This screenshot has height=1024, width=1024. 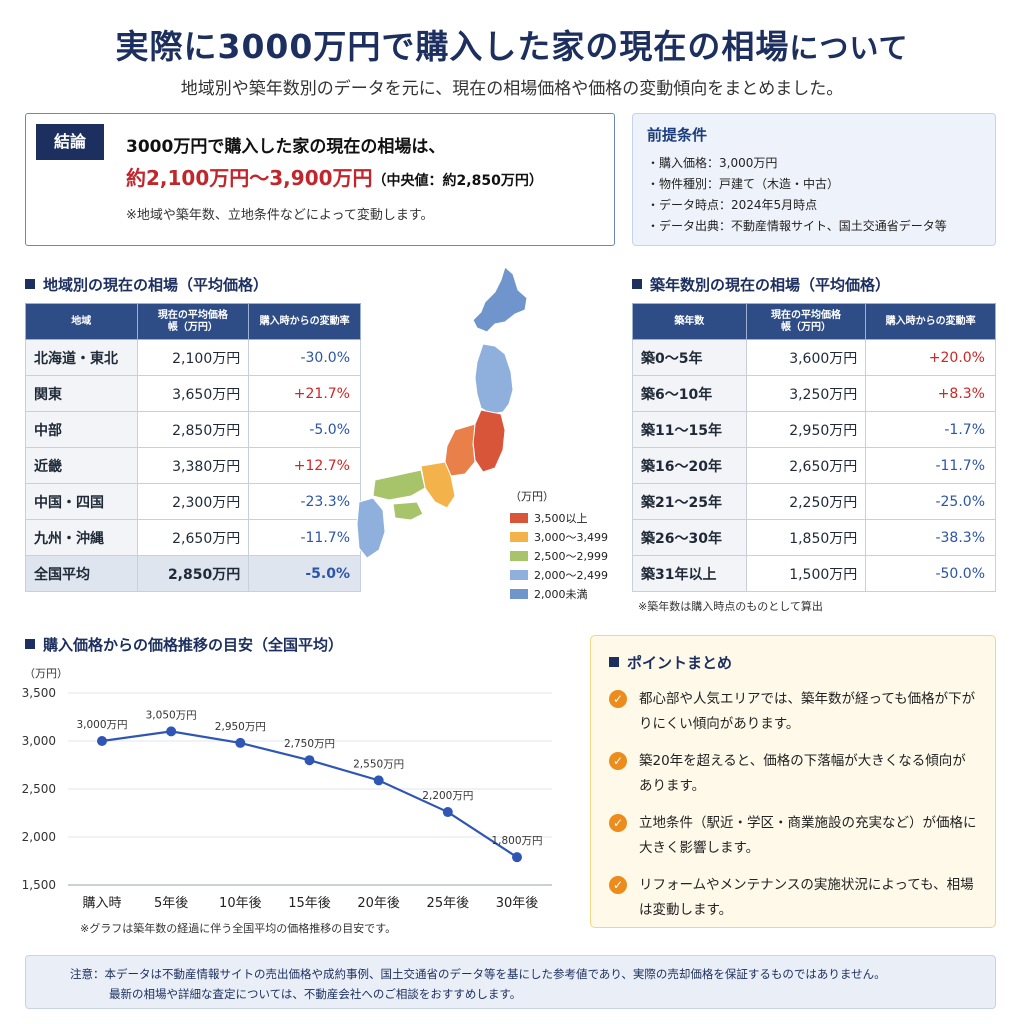 I want to click on conclusion-median: （中央値：約2,850万円）, so click(x=457, y=181).